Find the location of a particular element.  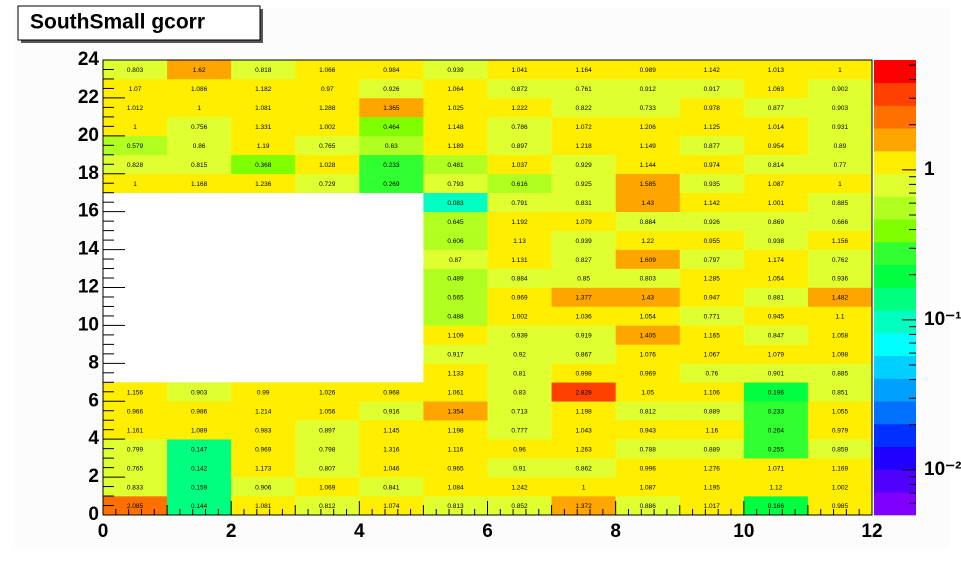

cell-label: 0.869 is located at coordinates (776, 222).